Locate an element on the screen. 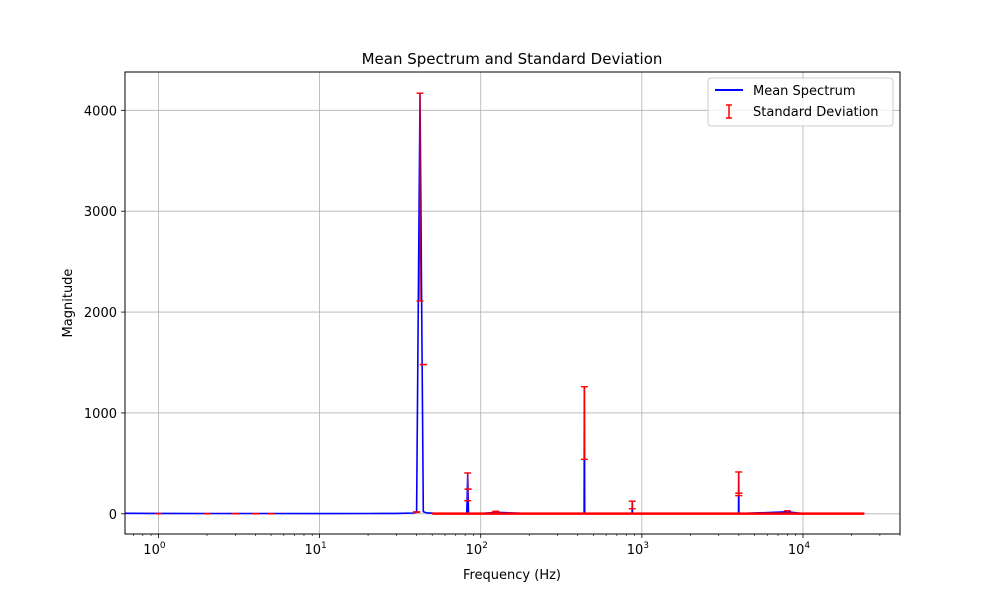 Image resolution: width=1000 pixels, height=600 pixels. y-tick-label: 2000 is located at coordinates (100, 313).